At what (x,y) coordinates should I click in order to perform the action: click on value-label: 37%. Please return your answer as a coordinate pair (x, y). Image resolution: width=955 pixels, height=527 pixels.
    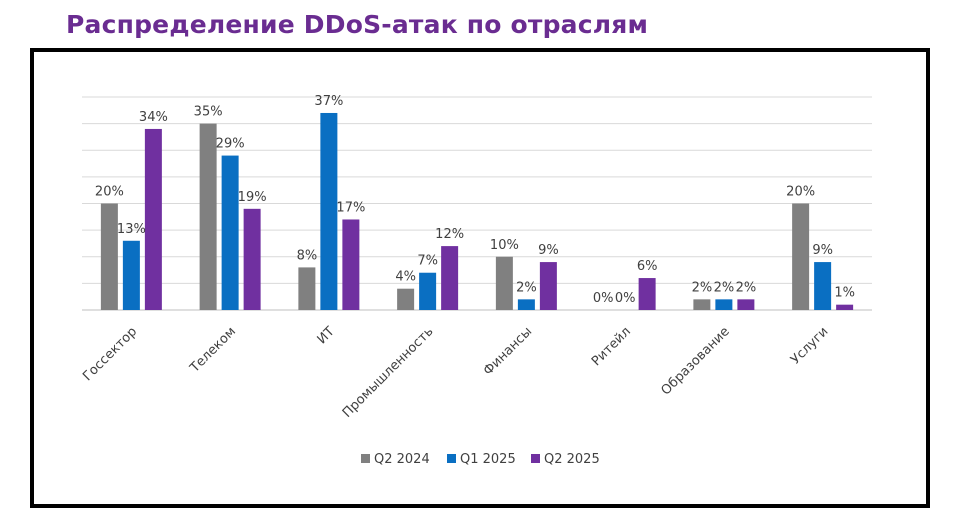
    Looking at the image, I should click on (328, 101).